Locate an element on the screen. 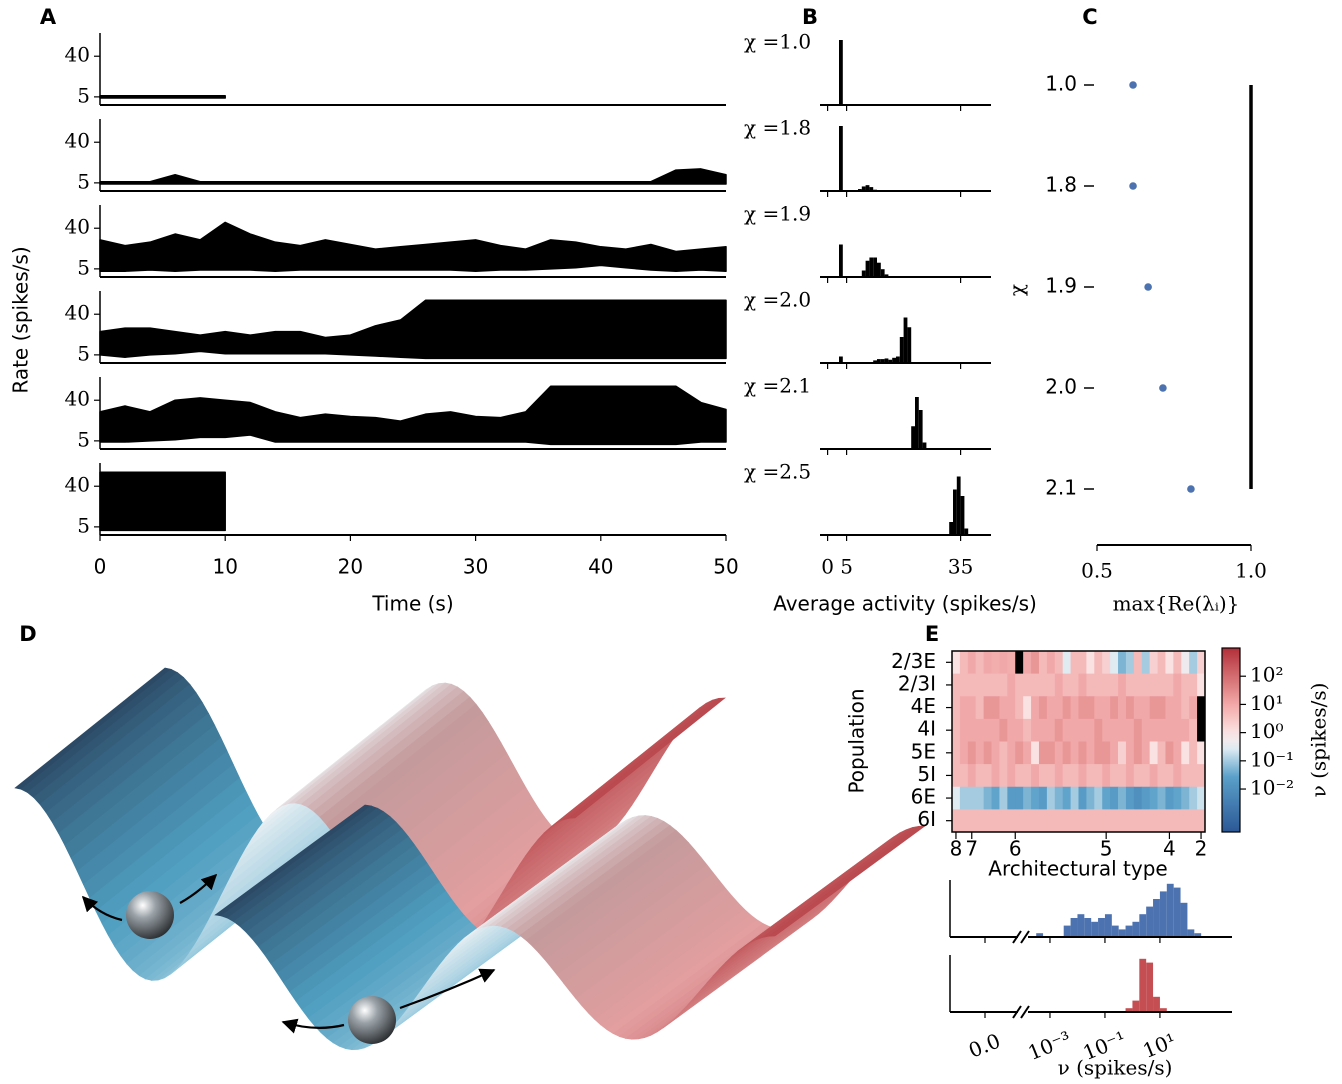 The height and width of the screenshot is (1084, 1342). panel-letter: B is located at coordinates (810, 17).